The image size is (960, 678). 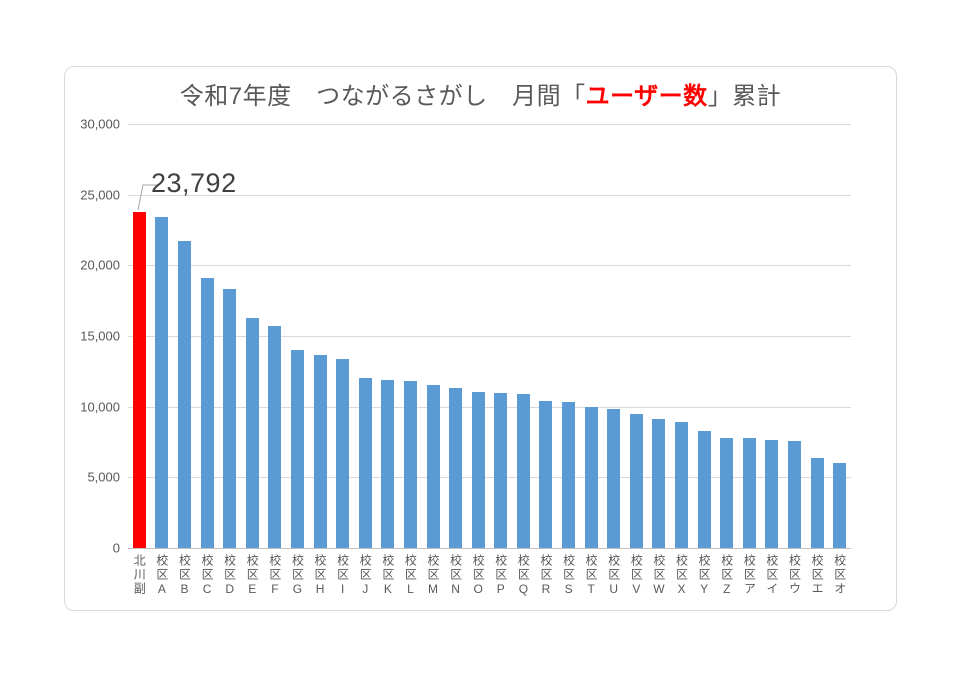 What do you see at coordinates (410, 464) in the screenshot?
I see `bar-校区L` at bounding box center [410, 464].